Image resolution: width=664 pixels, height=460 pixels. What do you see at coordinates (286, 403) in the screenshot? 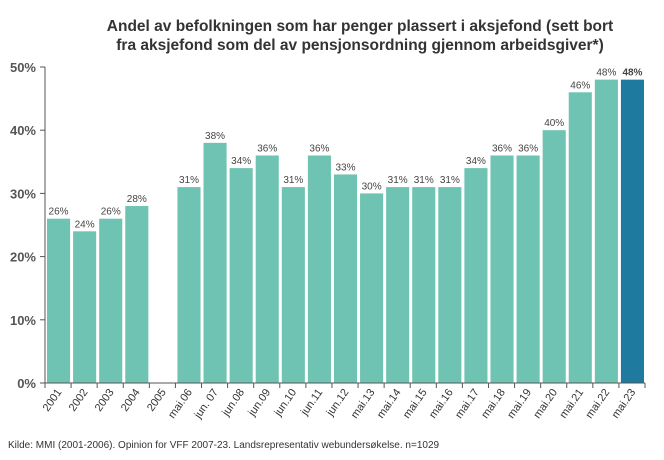
I see `x-tick-label: jun.10` at bounding box center [286, 403].